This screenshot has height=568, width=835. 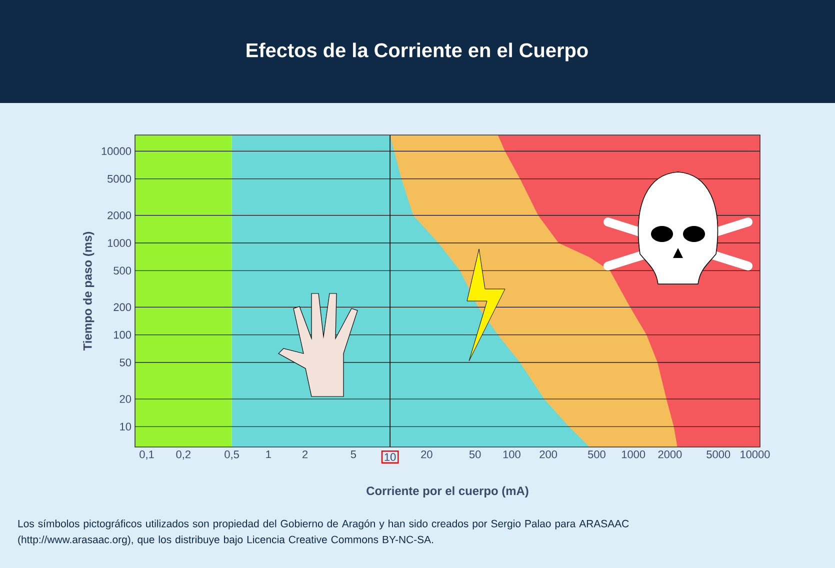 What do you see at coordinates (511, 454) in the screenshot?
I see `x-tick-label: 100` at bounding box center [511, 454].